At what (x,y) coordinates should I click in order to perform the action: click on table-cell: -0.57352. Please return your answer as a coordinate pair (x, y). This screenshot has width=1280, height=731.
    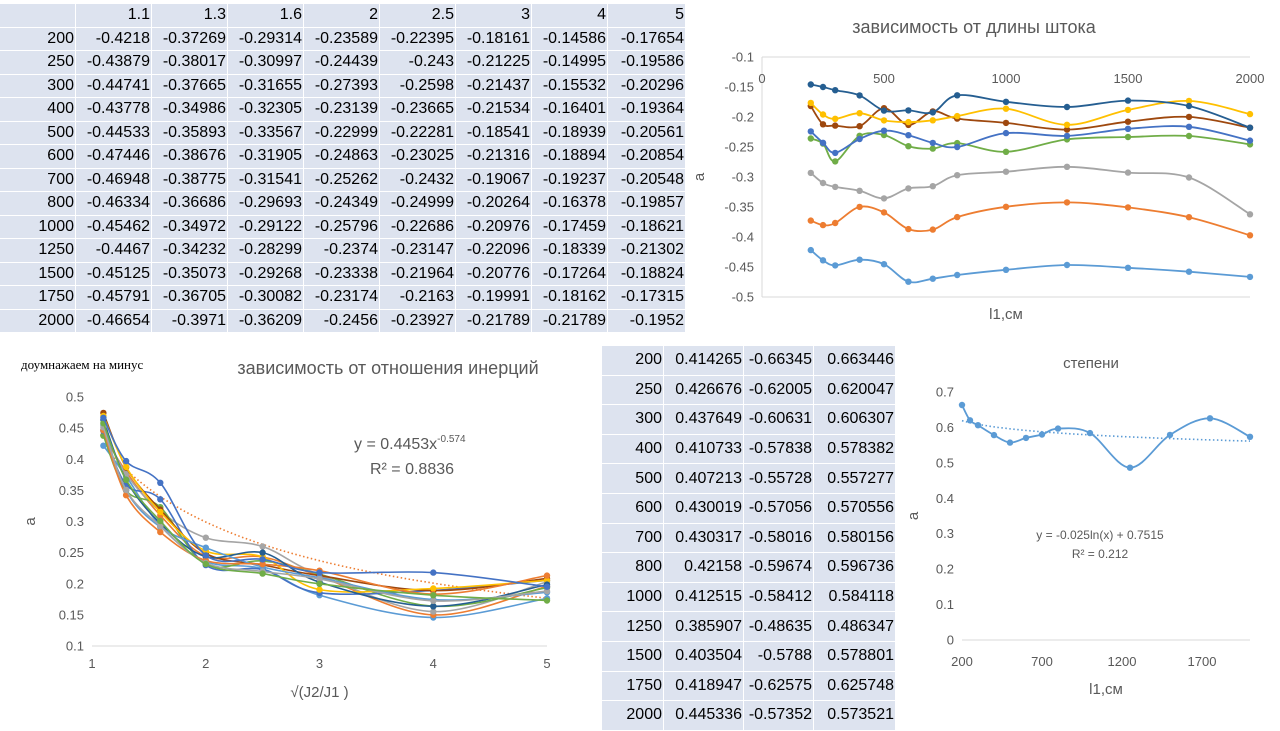
    Looking at the image, I should click on (778, 715).